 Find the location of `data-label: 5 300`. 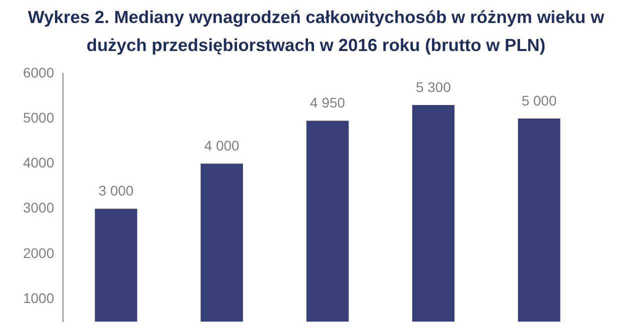

data-label: 5 300 is located at coordinates (434, 86).